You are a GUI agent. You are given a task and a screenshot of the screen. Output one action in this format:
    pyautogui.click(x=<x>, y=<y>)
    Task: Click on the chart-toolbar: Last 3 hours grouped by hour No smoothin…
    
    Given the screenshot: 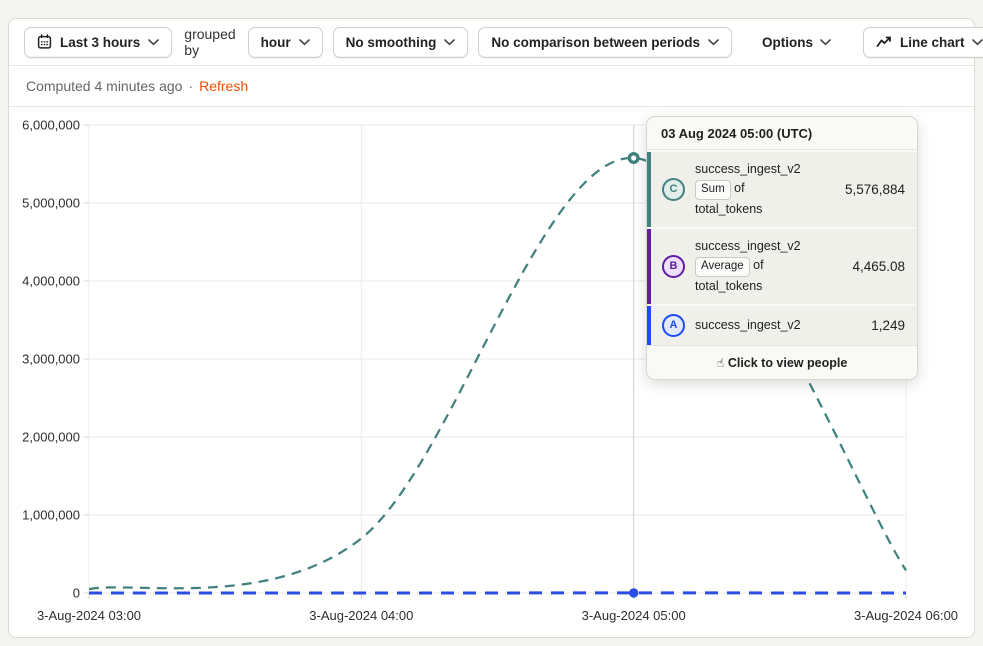 What is the action you would take?
    pyautogui.click(x=496, y=42)
    